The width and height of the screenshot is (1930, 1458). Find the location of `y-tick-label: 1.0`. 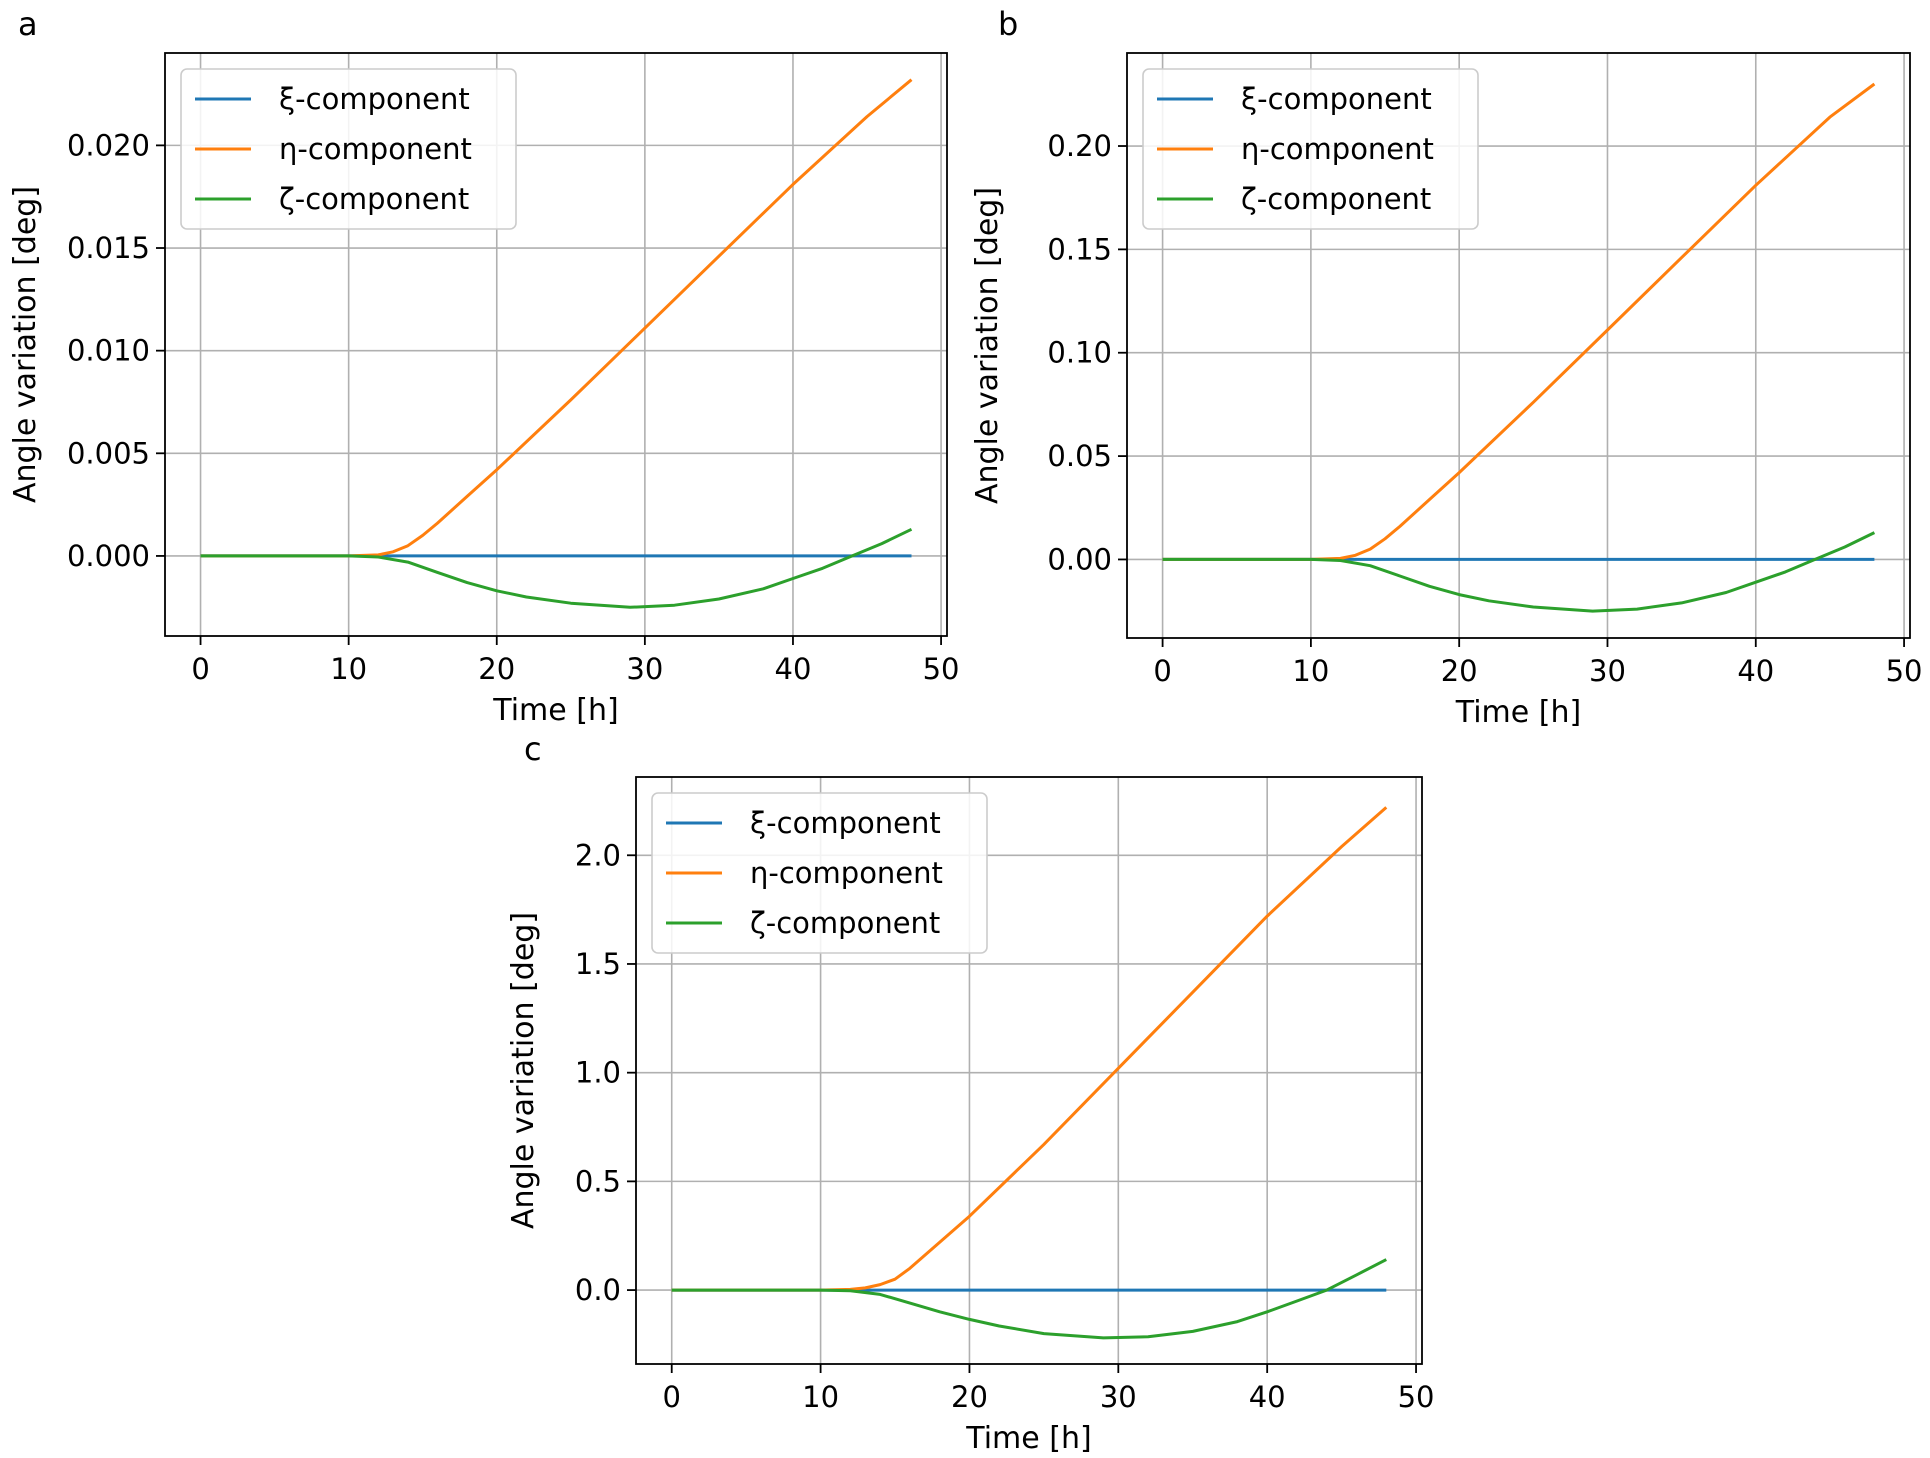

y-tick-label: 1.0 is located at coordinates (598, 1073).